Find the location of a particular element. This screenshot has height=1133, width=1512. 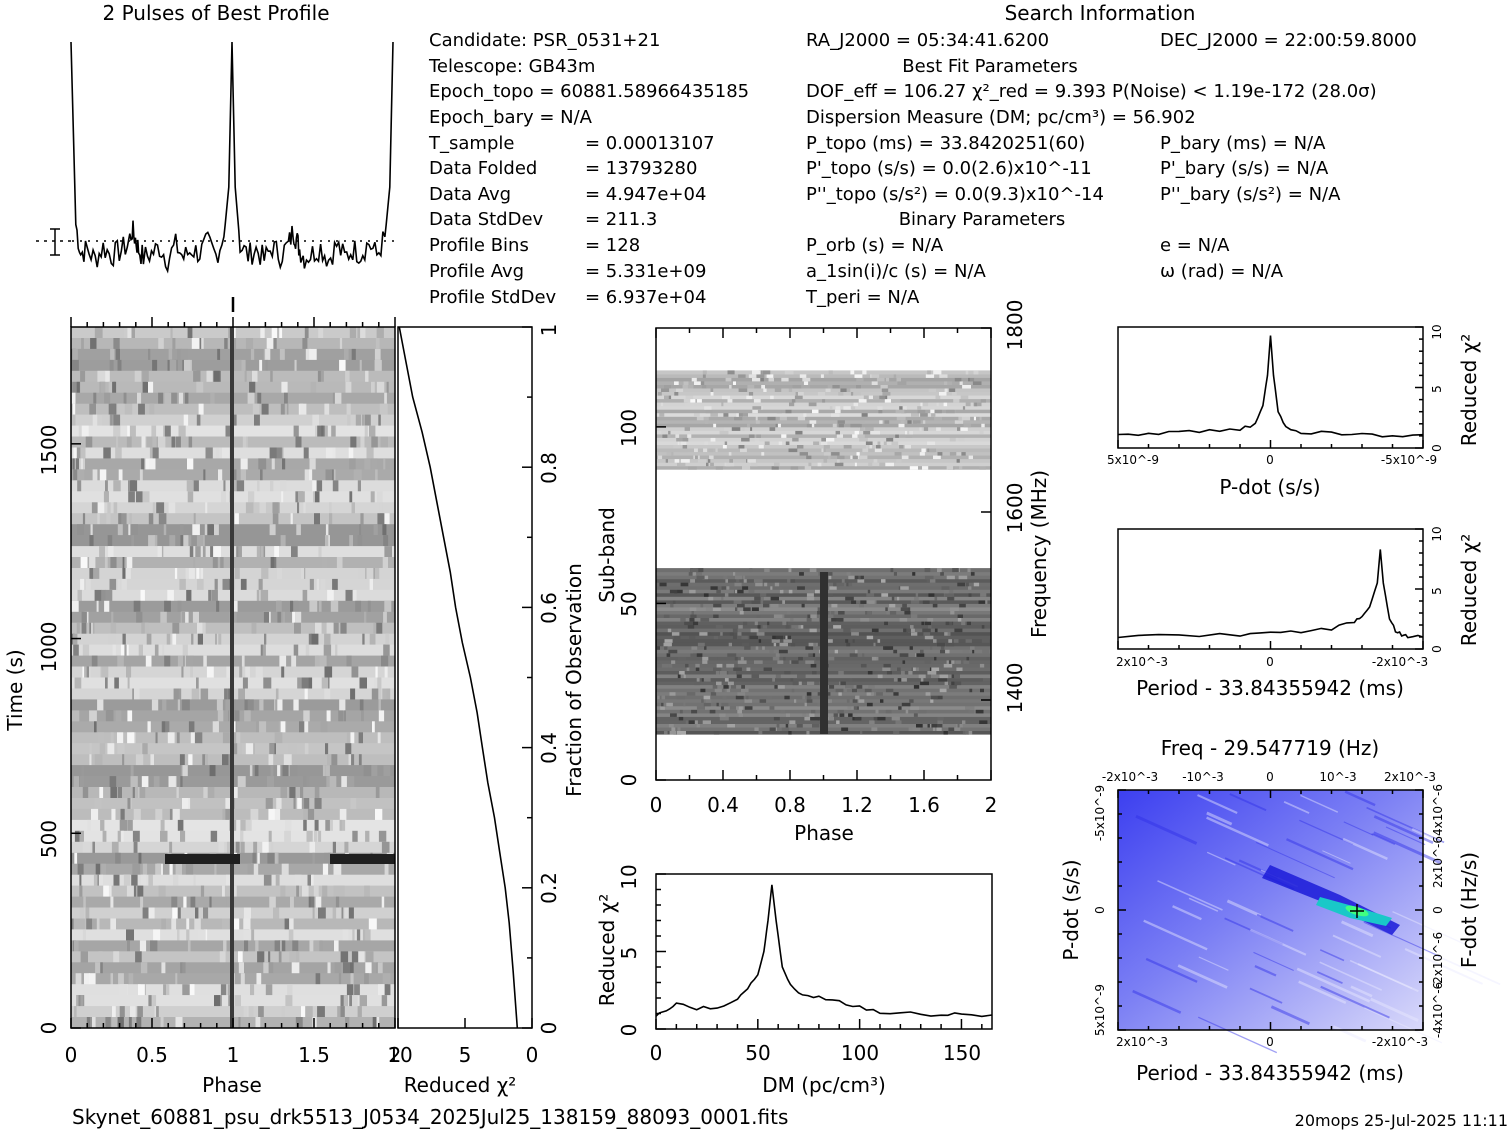

dm-ylabel: Reduced χ² is located at coordinates (607, 950).